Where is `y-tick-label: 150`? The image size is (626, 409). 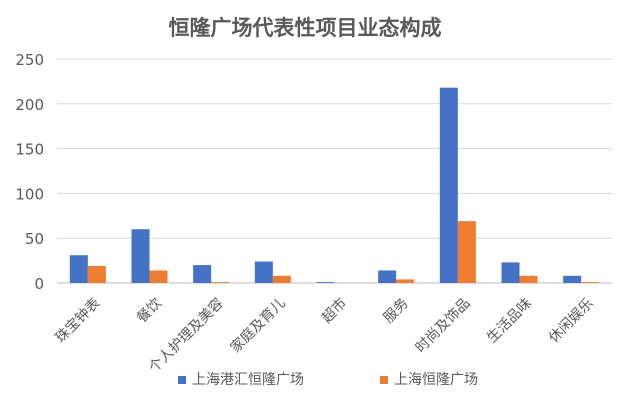 y-tick-label: 150 is located at coordinates (29, 150).